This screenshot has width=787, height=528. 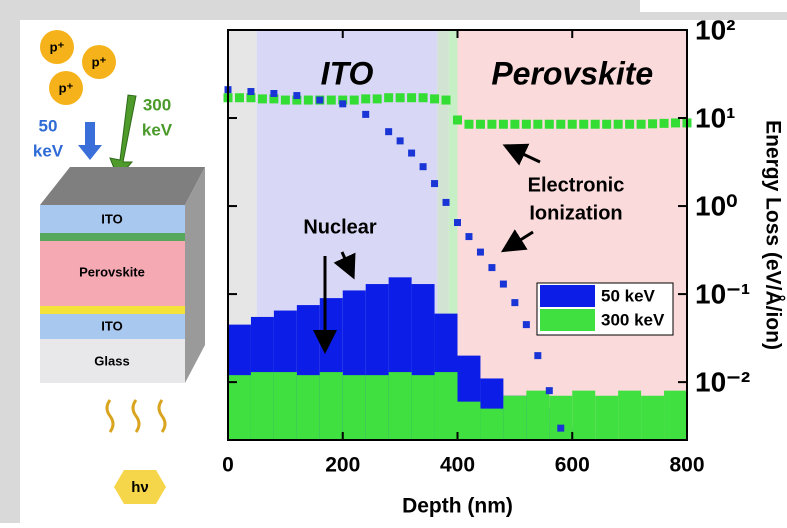 I want to click on x-tick-label: 400, so click(x=457, y=465).